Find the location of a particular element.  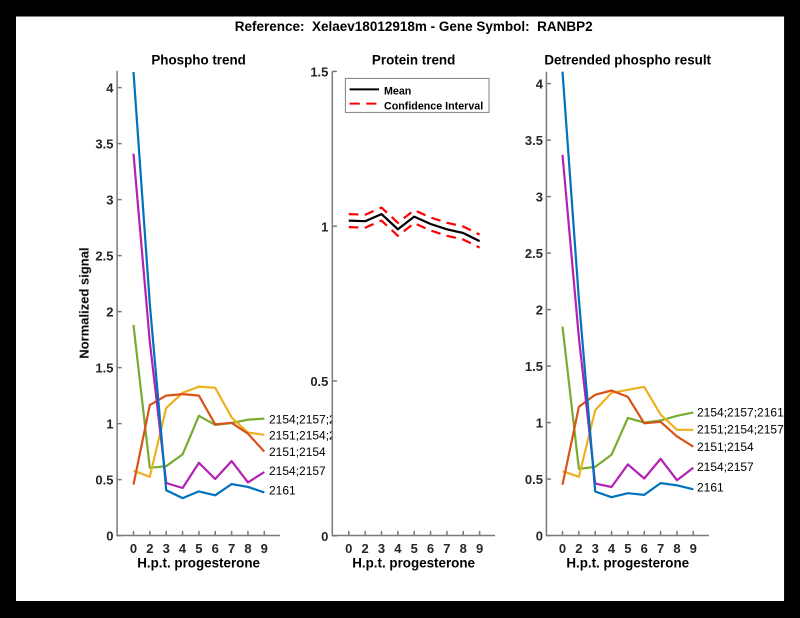

svg-text: Confidence Interval is located at coordinates (433, 107).